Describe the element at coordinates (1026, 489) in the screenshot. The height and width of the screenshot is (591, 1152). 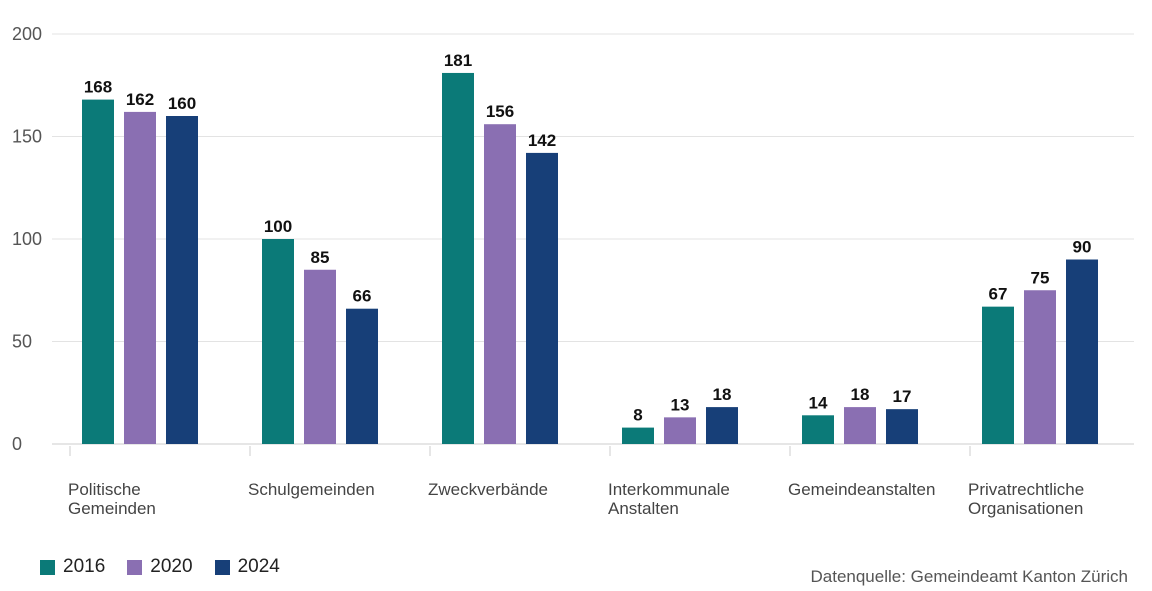
I see `category-label: Privatrechtliche` at that location.